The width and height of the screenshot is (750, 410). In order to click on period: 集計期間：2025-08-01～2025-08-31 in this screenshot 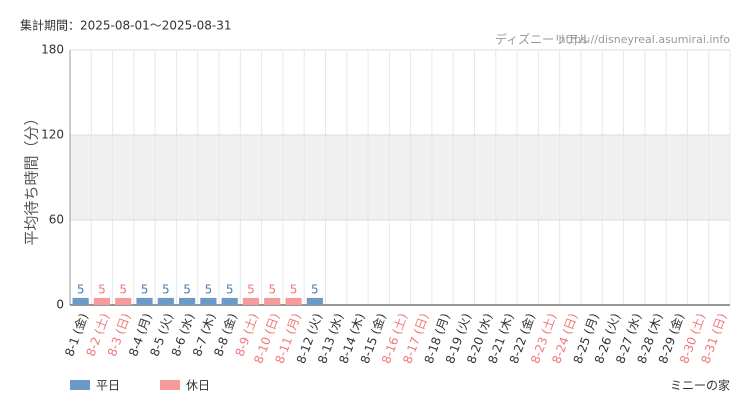, I will do `click(125, 25)`.